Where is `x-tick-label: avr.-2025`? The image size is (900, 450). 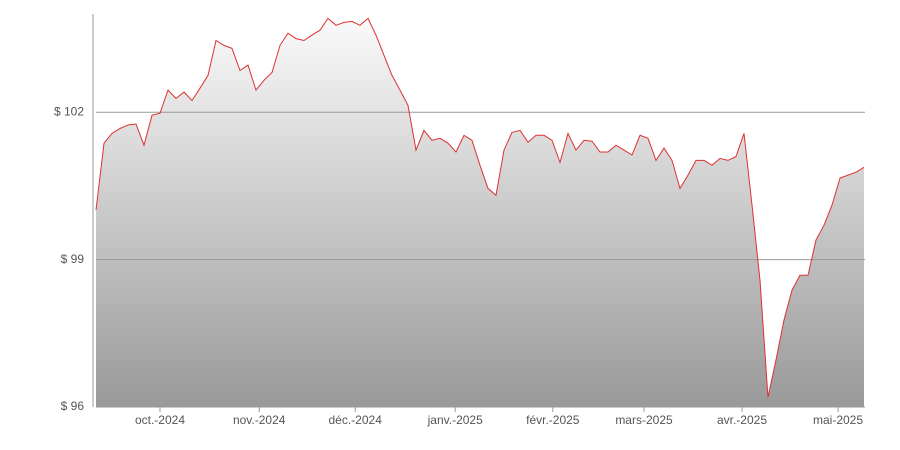 x-tick-label: avr.-2025 is located at coordinates (742, 420).